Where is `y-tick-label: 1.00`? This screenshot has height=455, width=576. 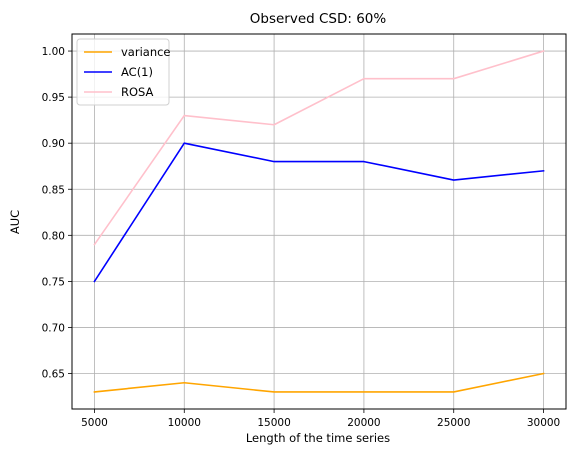
y-tick-label: 1.00 is located at coordinates (53, 52).